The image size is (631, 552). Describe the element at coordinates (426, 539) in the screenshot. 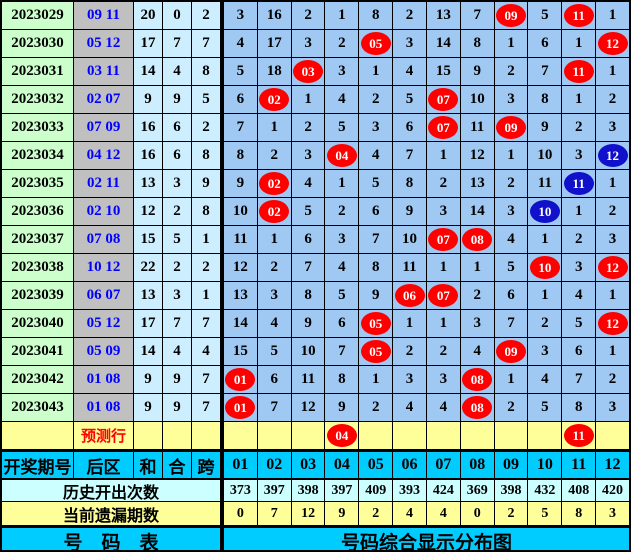

I see `distribution-chart-title: 号码综合显示分布图` at that location.